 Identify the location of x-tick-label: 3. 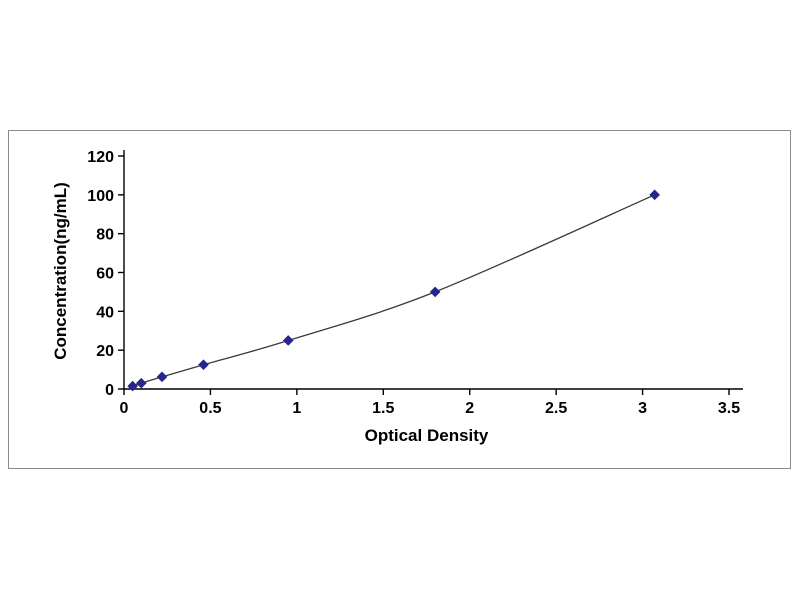
(642, 408).